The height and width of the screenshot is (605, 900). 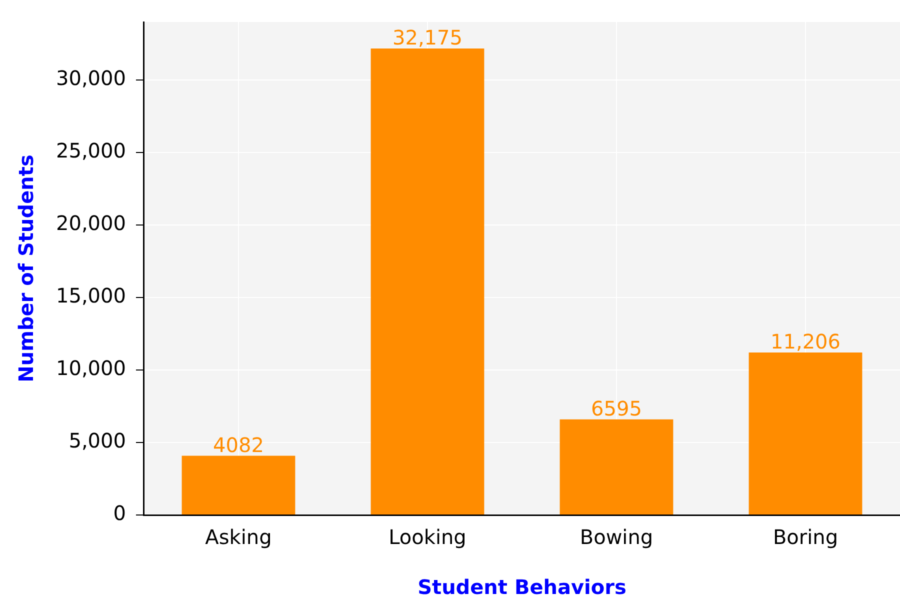 I want to click on y-tick-label: 15,000, so click(x=91, y=296).